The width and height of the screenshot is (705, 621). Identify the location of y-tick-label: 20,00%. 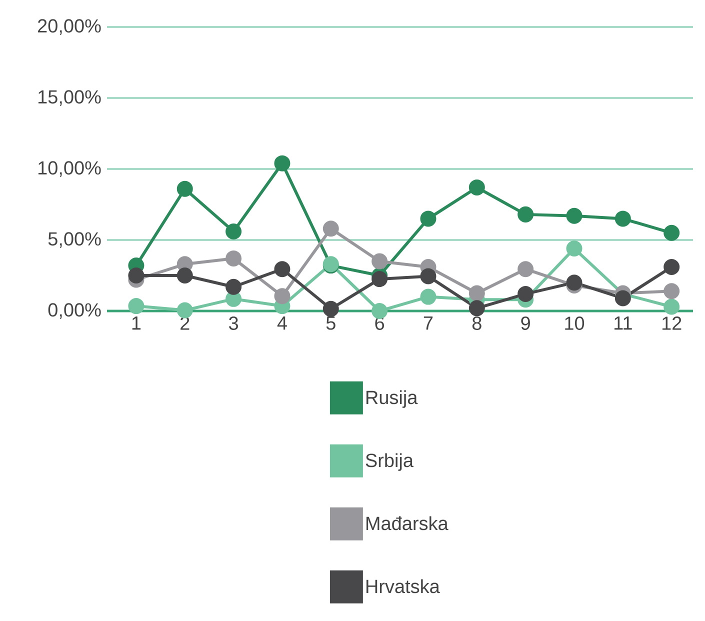
(69, 27).